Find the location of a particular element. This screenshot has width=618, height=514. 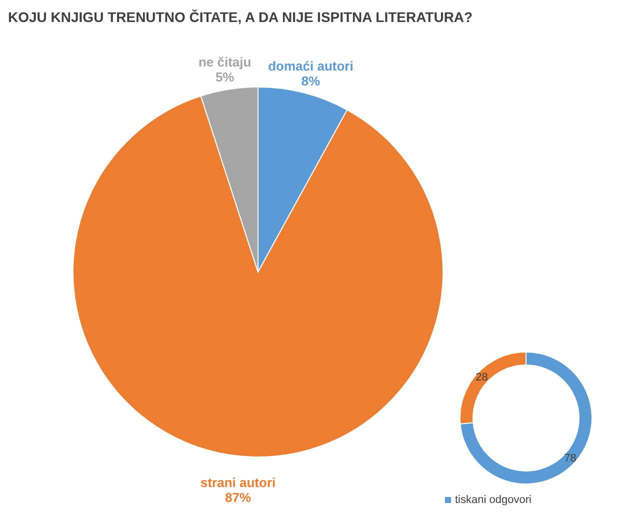

slice-label: ne čitaju is located at coordinates (225, 62).